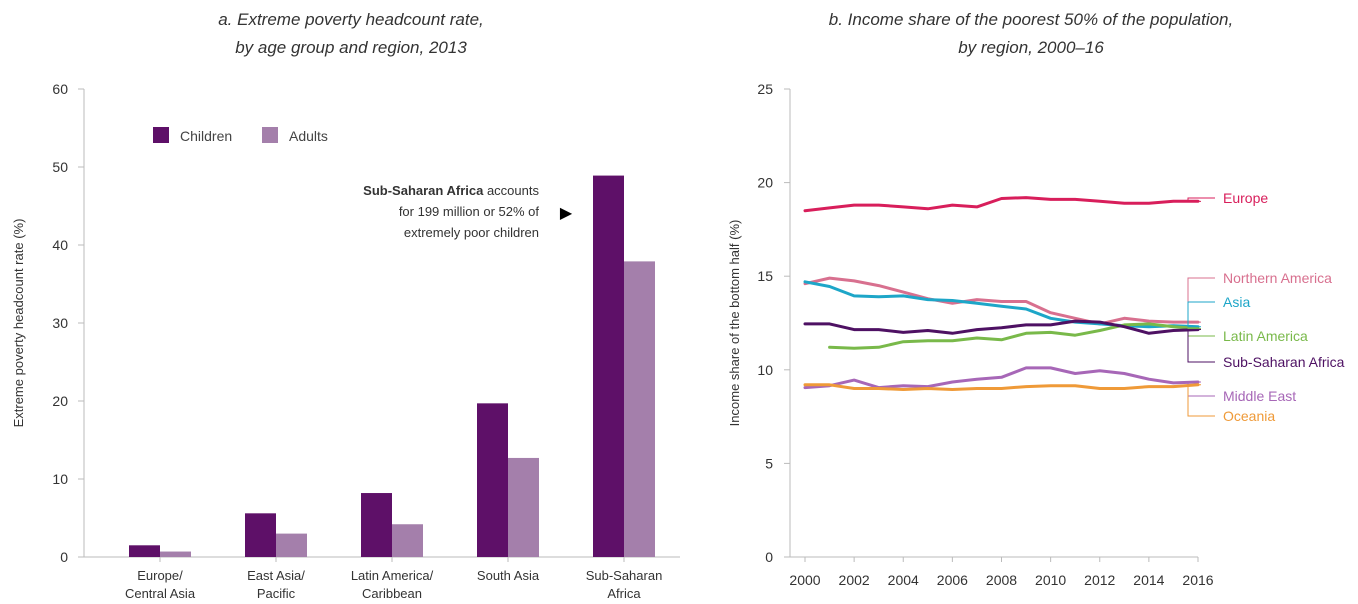 This screenshot has width=1358, height=604. Describe the element at coordinates (1050, 580) in the screenshot. I see `chart-b-x-tick-label: 2010` at that location.